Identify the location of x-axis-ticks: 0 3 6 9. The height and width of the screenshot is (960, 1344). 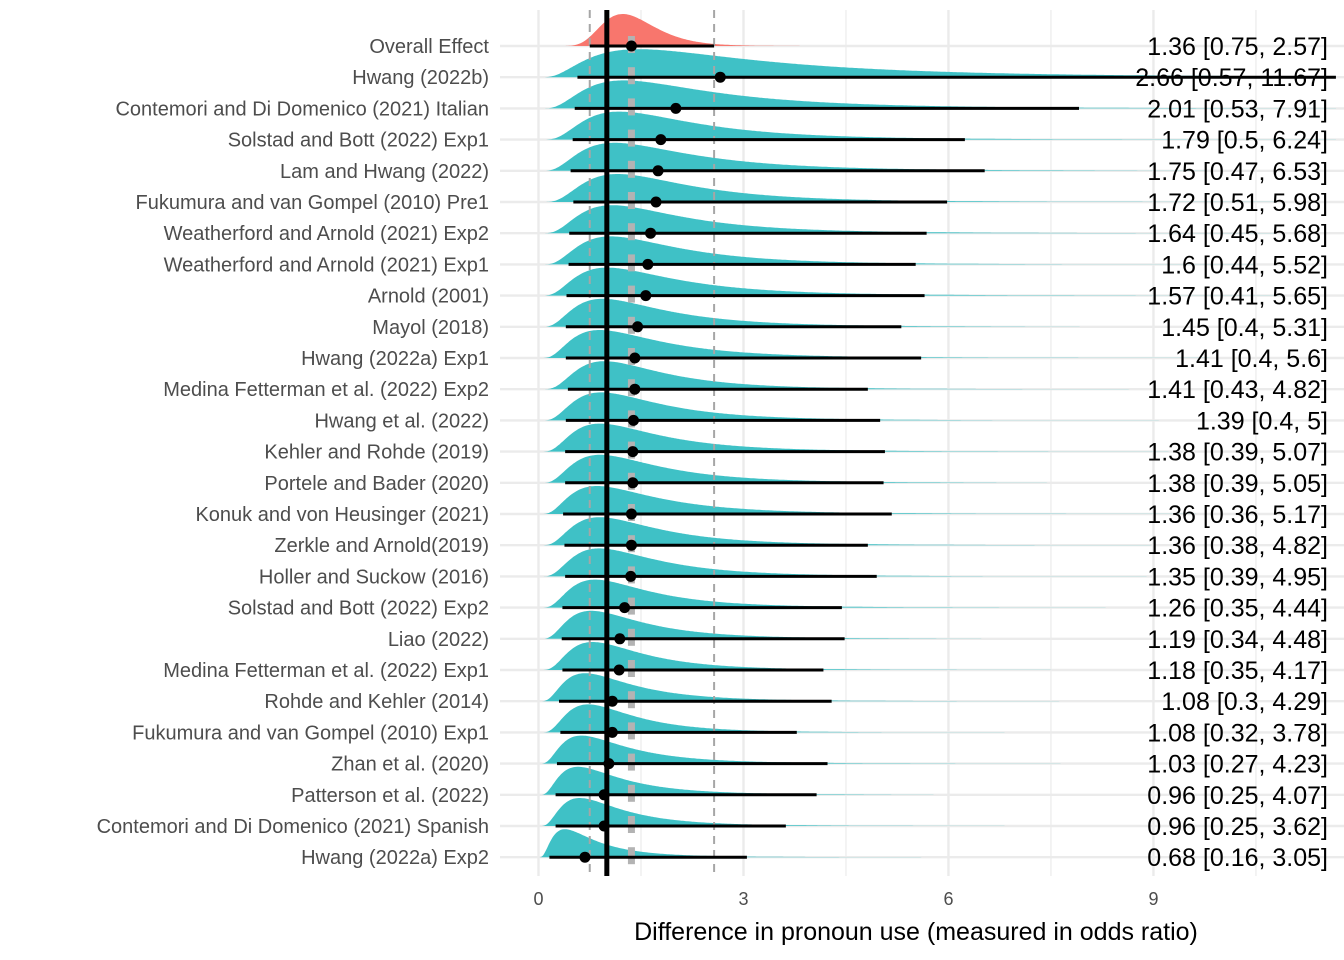
(845, 899).